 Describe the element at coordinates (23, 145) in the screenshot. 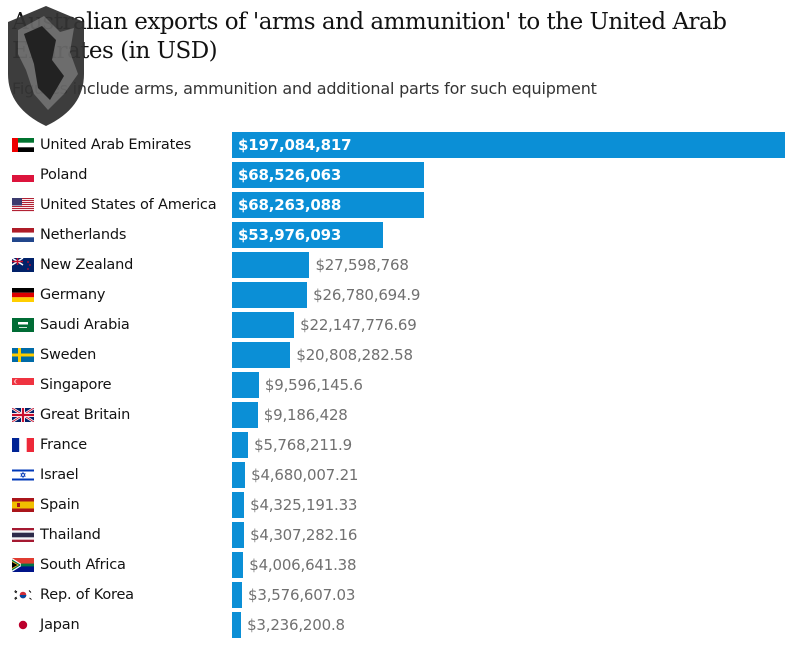

I see `flag-uae-icon` at that location.